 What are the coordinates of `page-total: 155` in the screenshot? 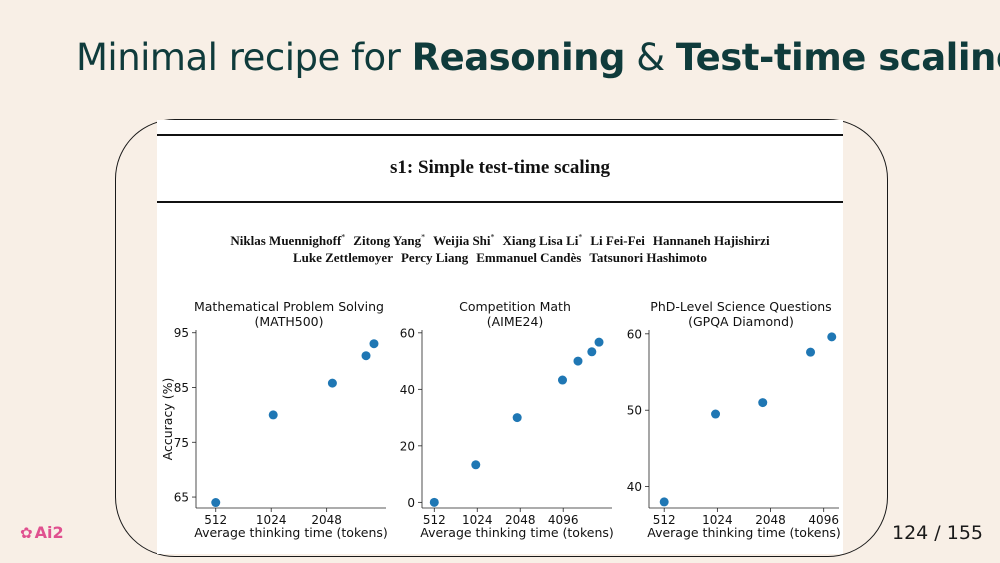 It's located at (964, 533).